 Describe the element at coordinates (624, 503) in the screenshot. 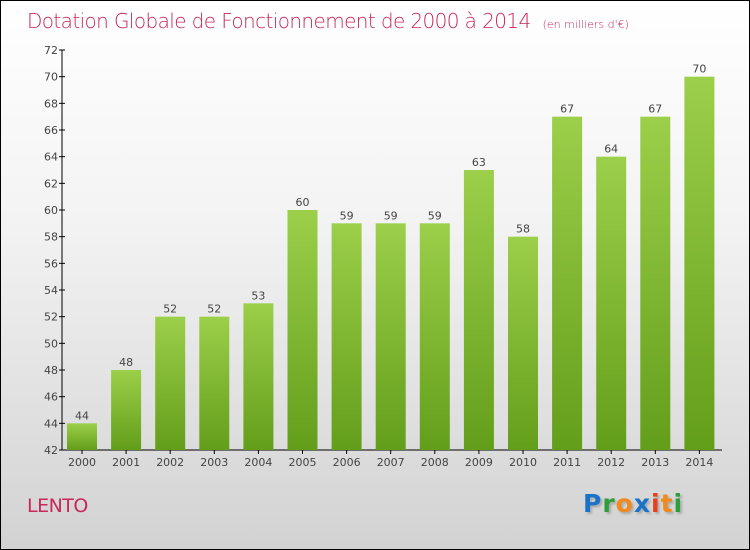

I see `logo-letter: o` at that location.